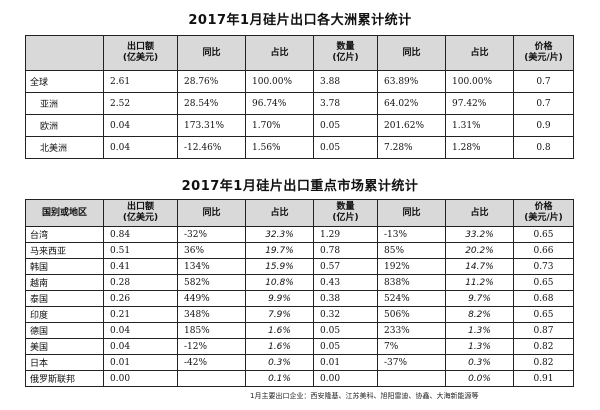  Describe the element at coordinates (411, 330) in the screenshot. I see `cell-quantity-yoy: 233%` at that location.